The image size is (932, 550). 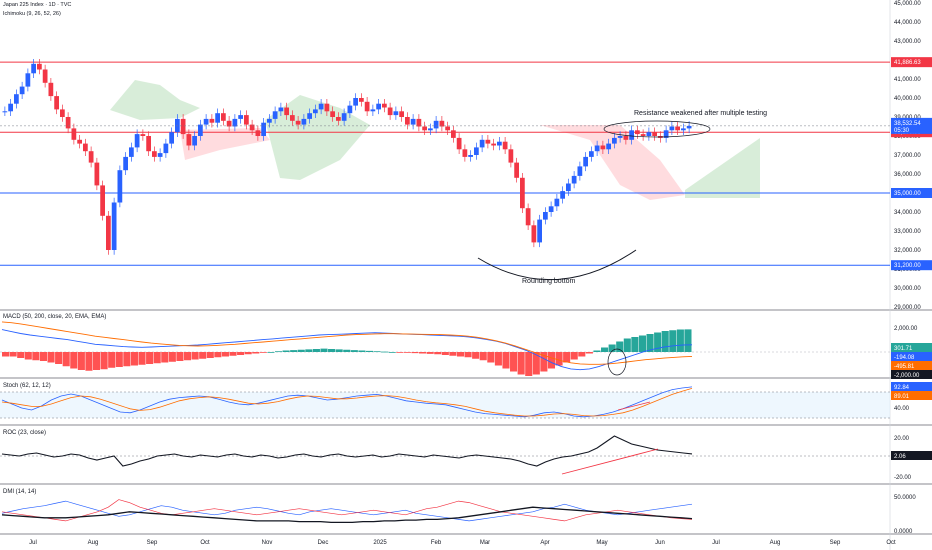 I want to click on ichimoku-cloud-bear, so click(x=612, y=162).